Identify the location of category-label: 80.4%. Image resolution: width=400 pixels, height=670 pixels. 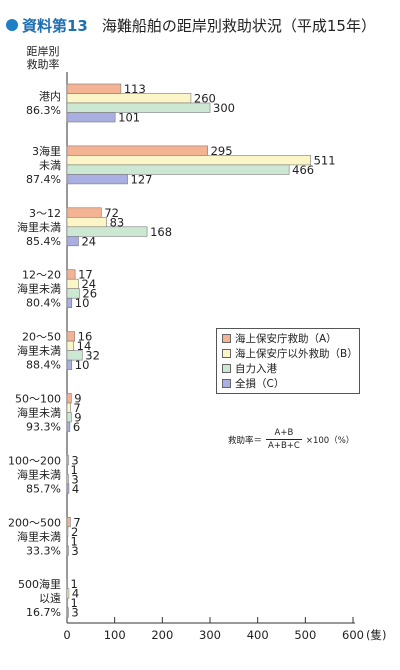
(43, 303).